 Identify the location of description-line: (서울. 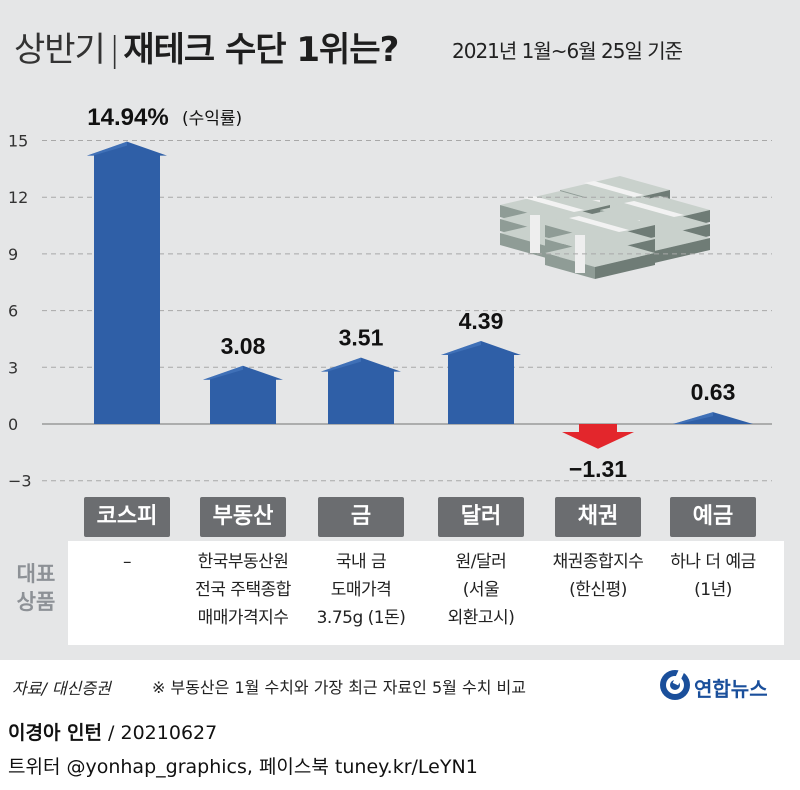
(481, 590).